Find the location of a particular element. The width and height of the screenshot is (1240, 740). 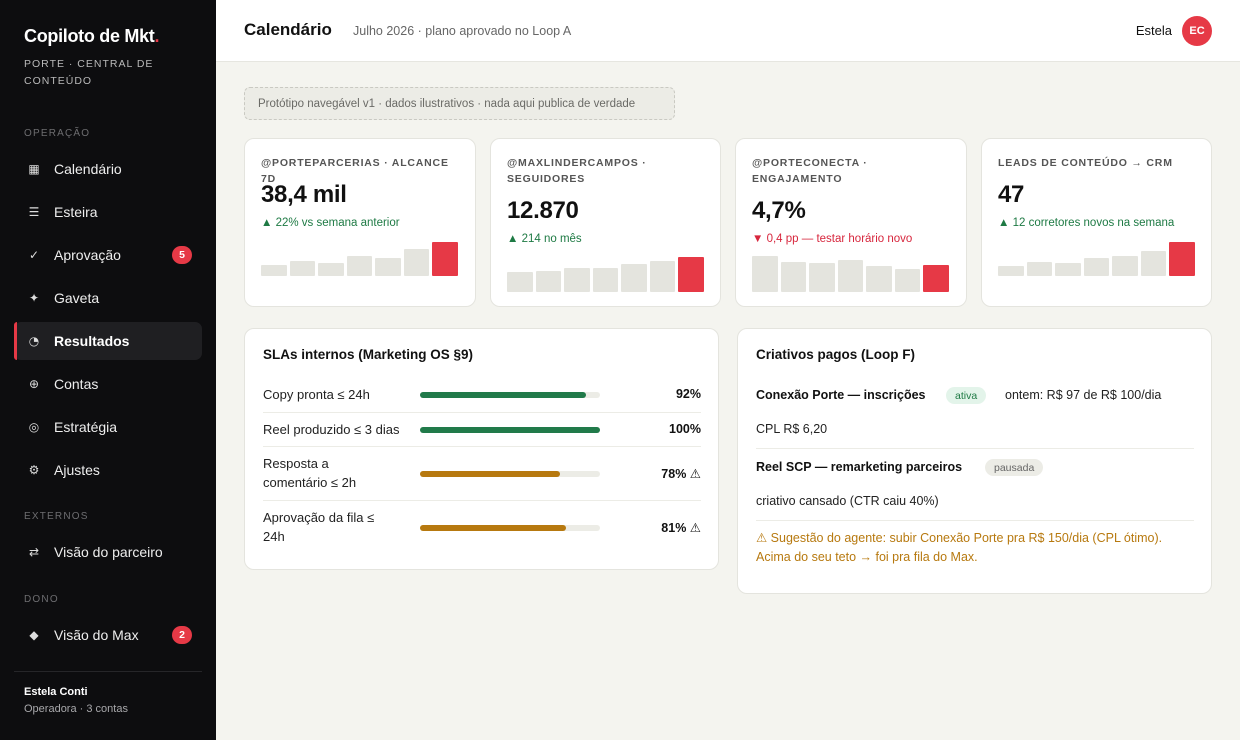

kpi-delta: ▲ 214 no mês is located at coordinates (544, 239).